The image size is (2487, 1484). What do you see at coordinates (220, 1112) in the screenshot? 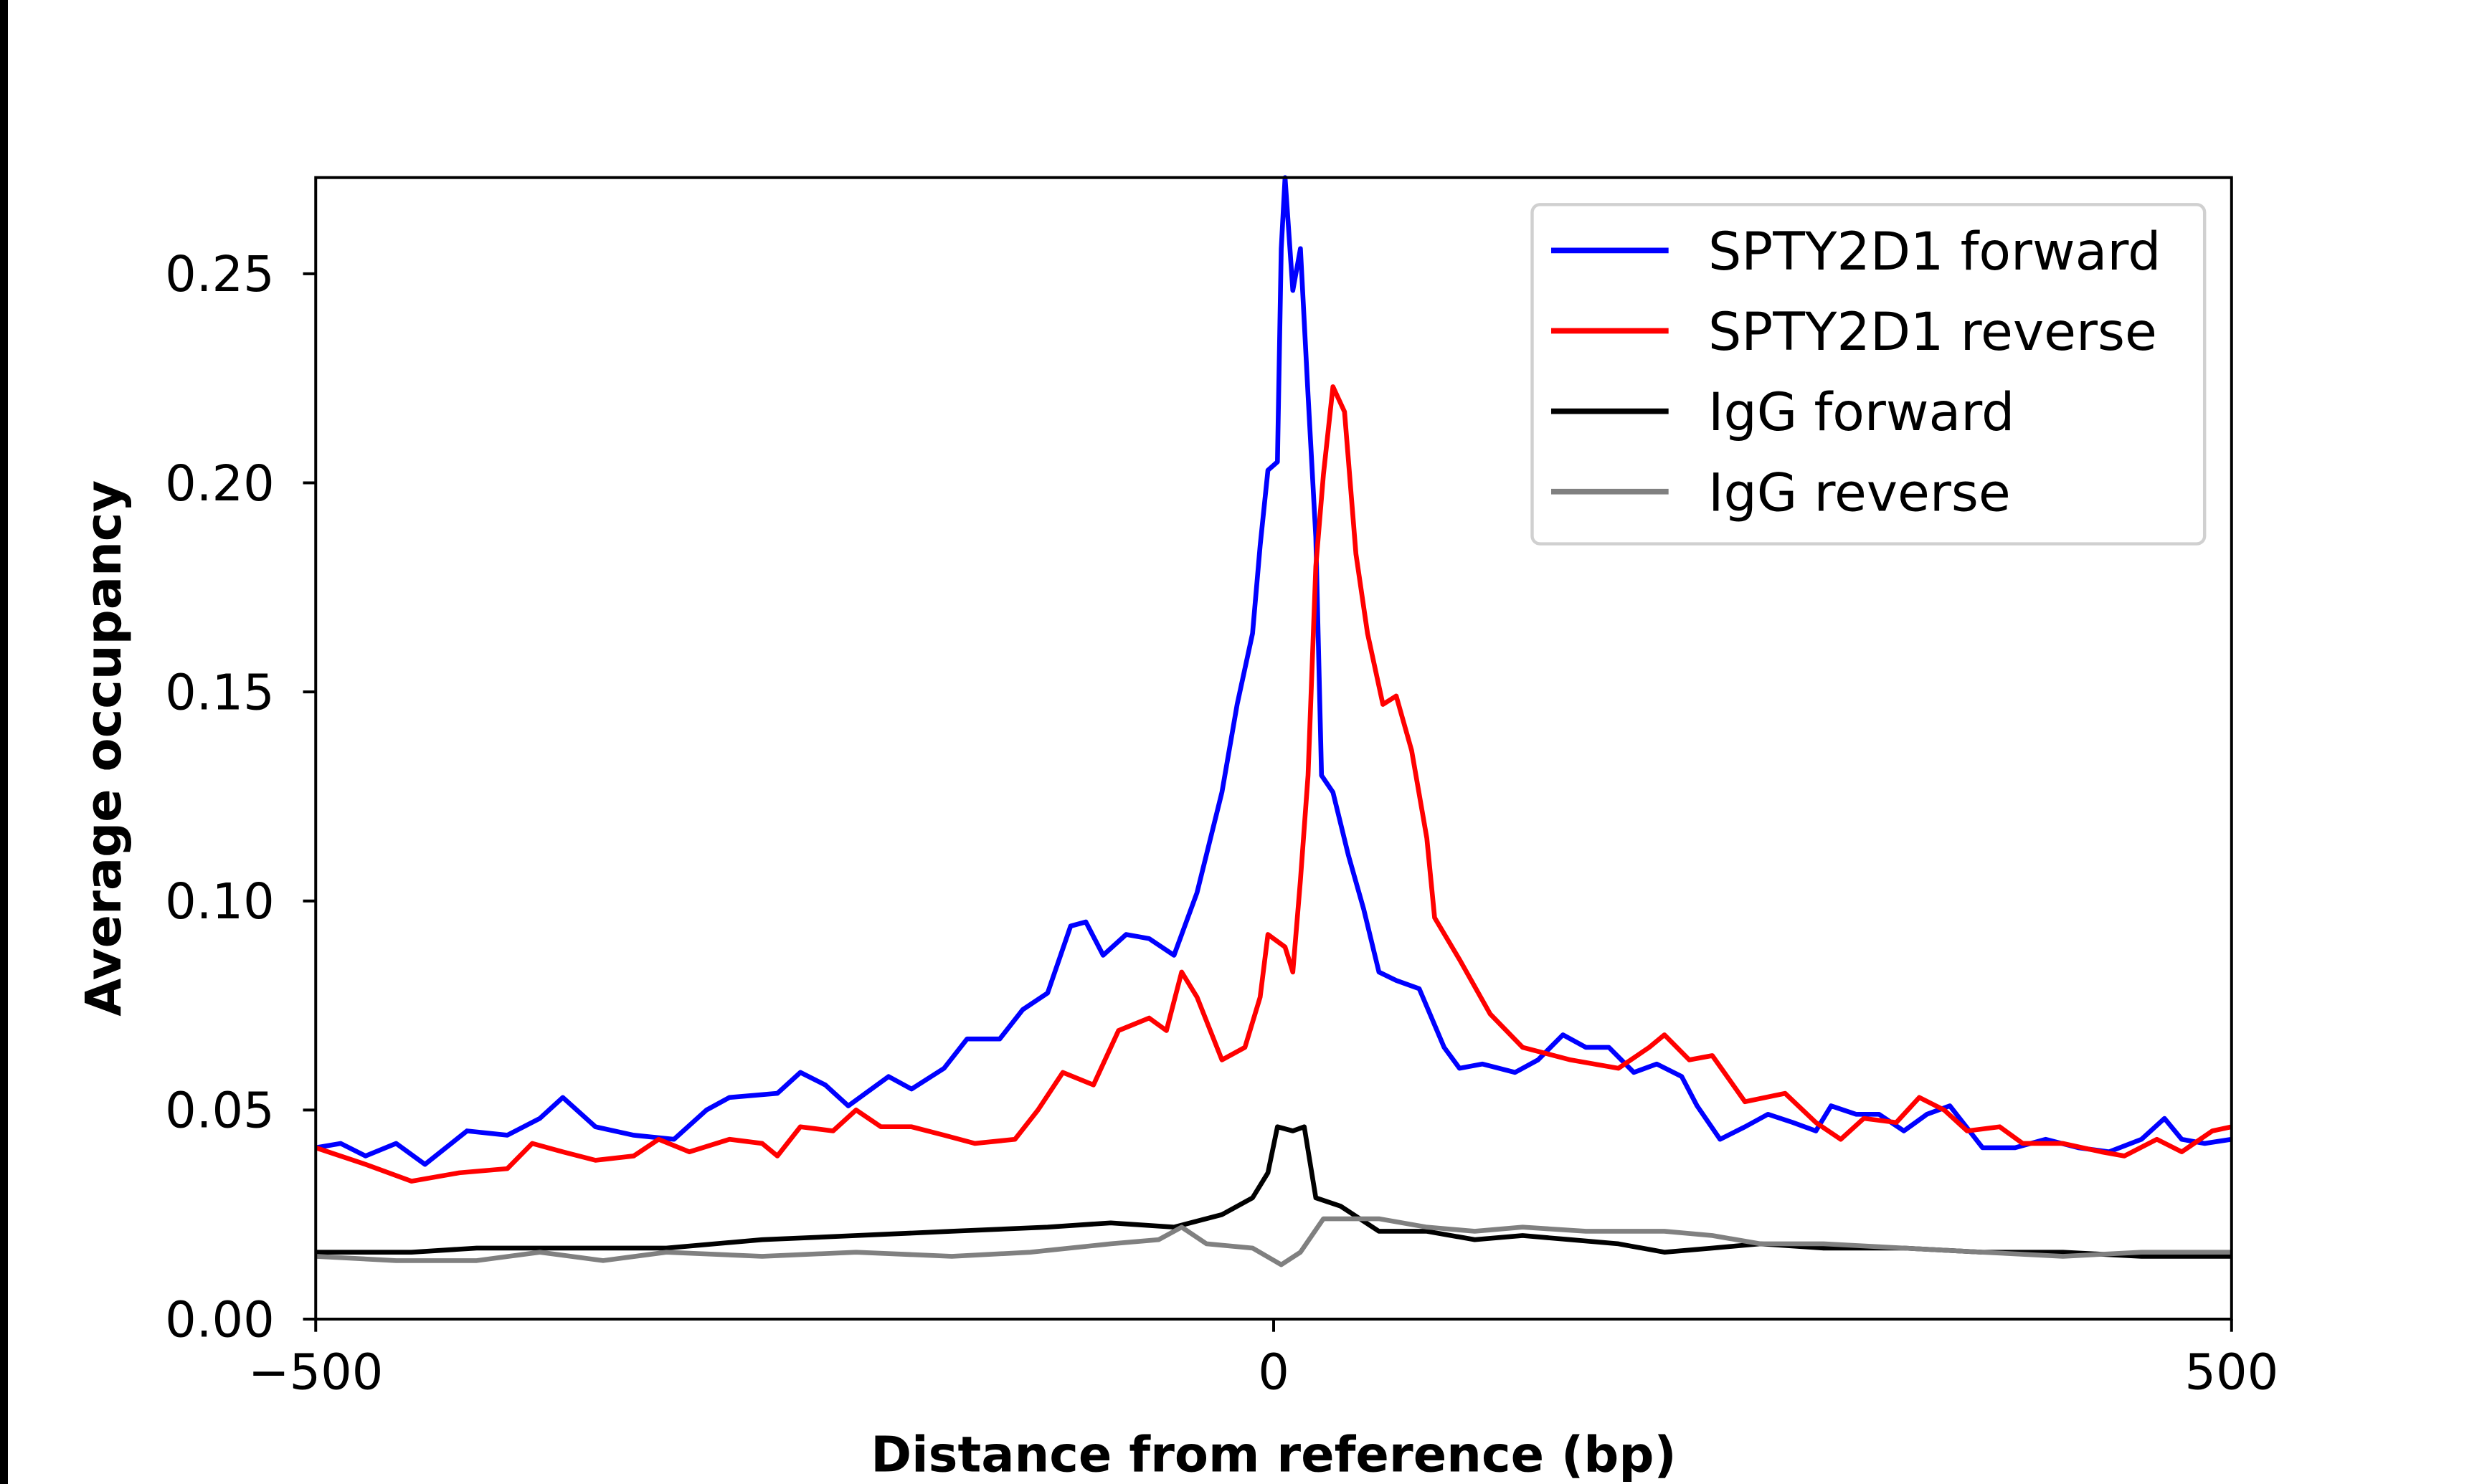
I see `y-tick-label: 0.05` at bounding box center [220, 1112].